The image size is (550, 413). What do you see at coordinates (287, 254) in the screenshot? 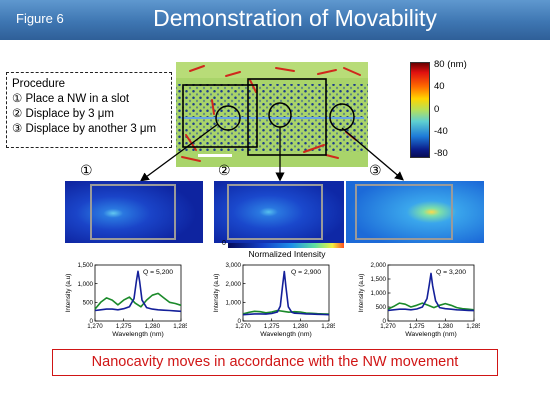
I see `pl-colorbar-label: Normalized Intensity` at bounding box center [287, 254].